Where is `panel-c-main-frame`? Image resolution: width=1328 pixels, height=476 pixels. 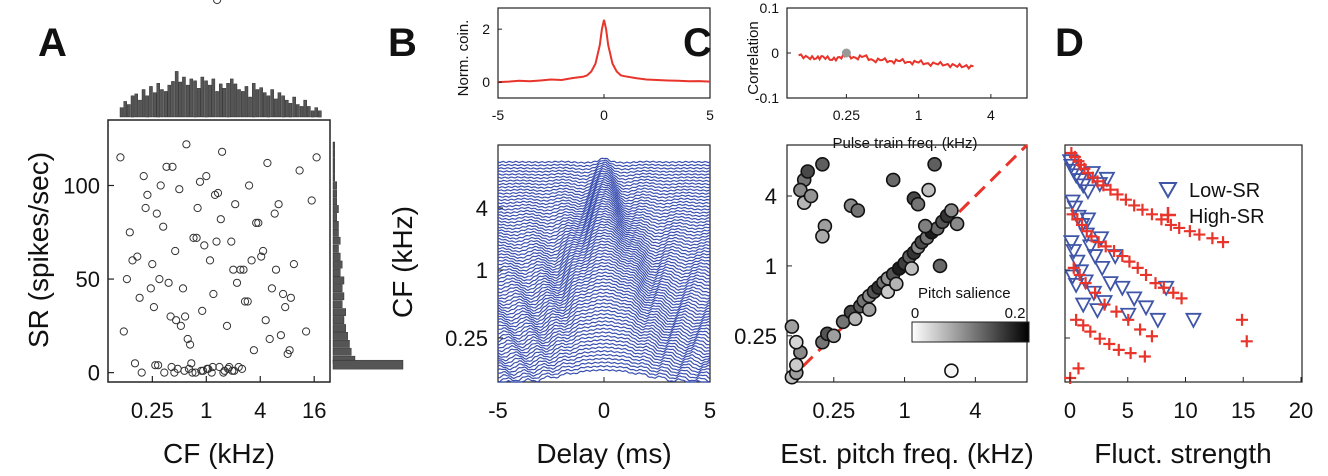 panel-c-main-frame is located at coordinates (907, 263).